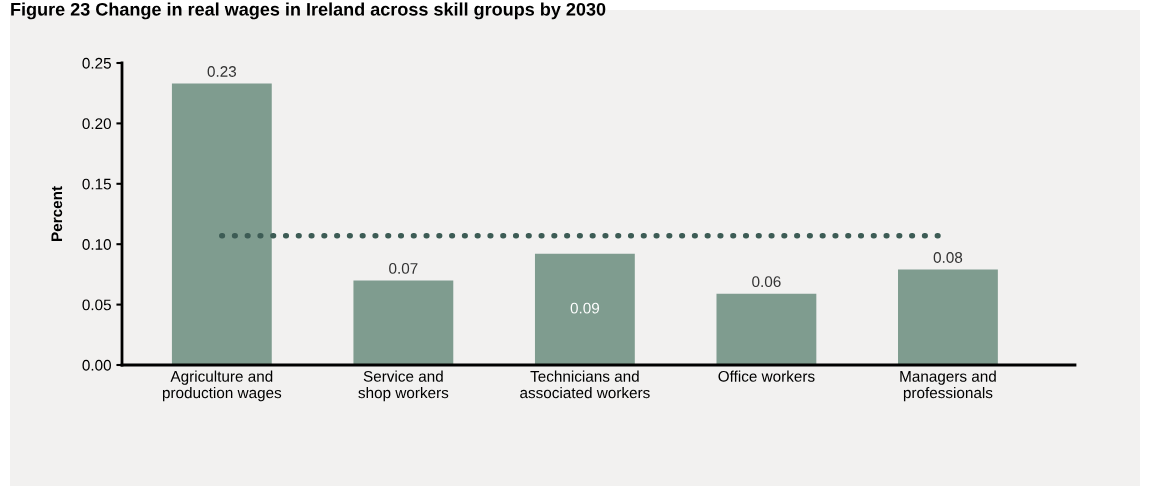 The width and height of the screenshot is (1149, 486). Describe the element at coordinates (766, 376) in the screenshot. I see `x-tick-label: Office workers` at that location.